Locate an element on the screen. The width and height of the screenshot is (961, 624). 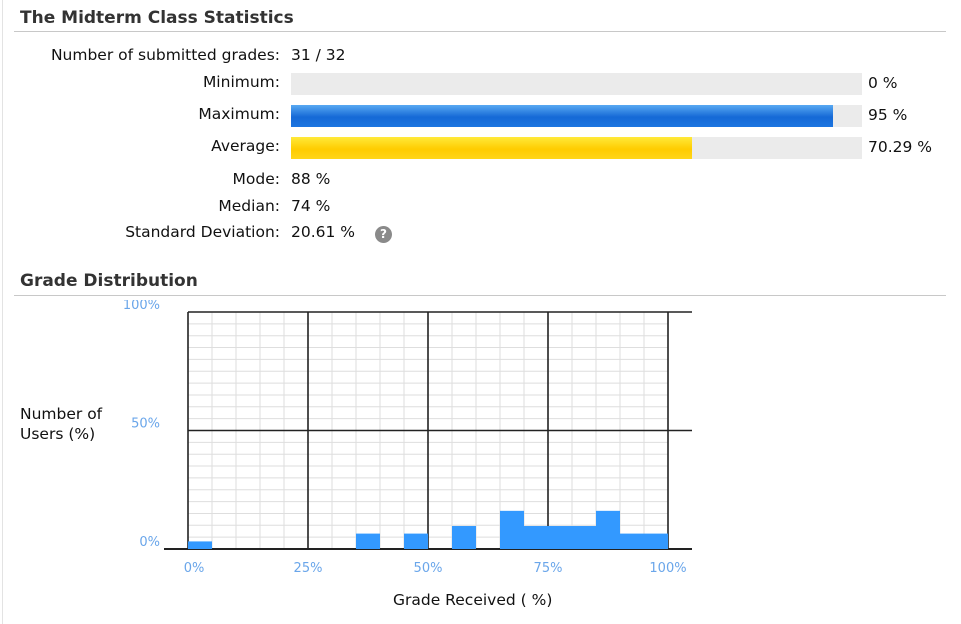
average-bar is located at coordinates (576, 148).